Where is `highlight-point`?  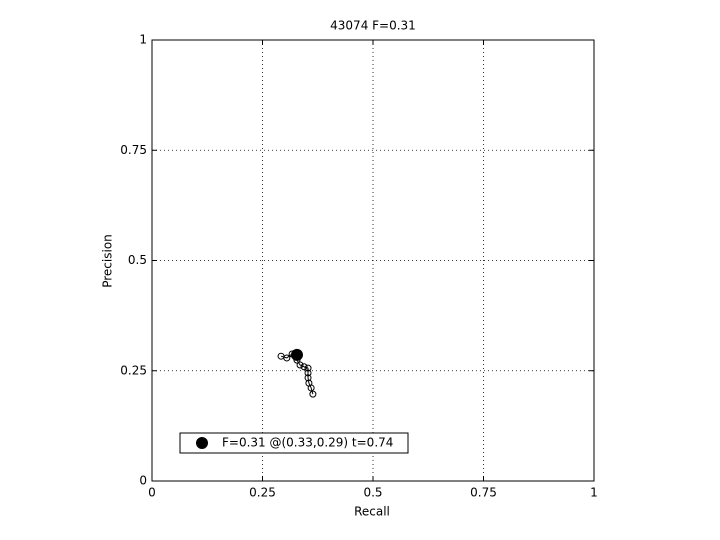 highlight-point is located at coordinates (296, 354).